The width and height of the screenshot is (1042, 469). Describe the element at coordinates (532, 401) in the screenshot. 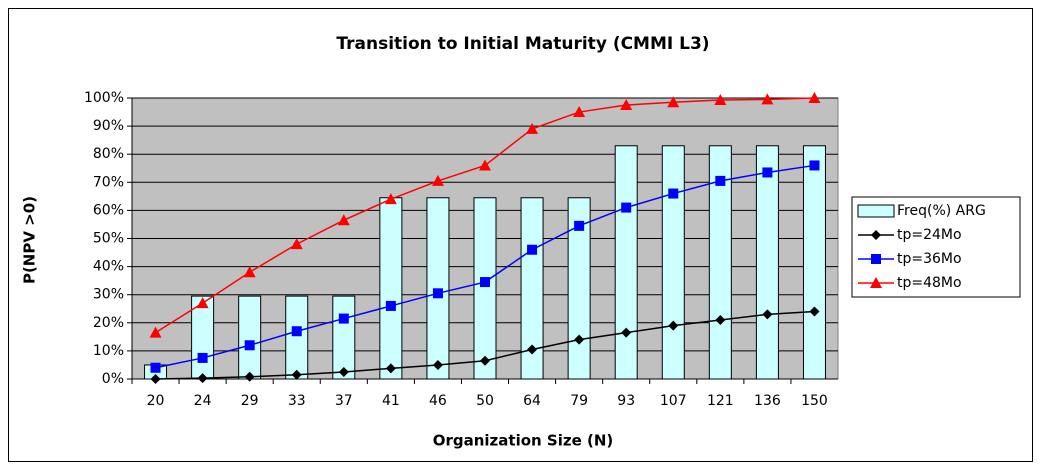

I see `x-tick-label: 64` at that location.